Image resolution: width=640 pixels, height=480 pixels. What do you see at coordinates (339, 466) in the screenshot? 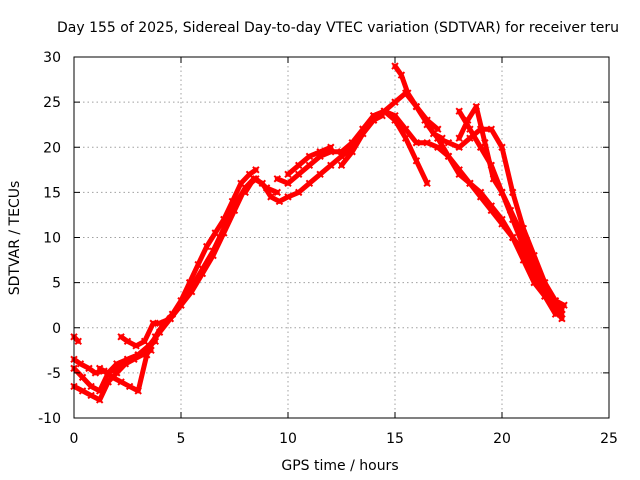
I see `x-axis-label: GPS time / hours` at bounding box center [339, 466].